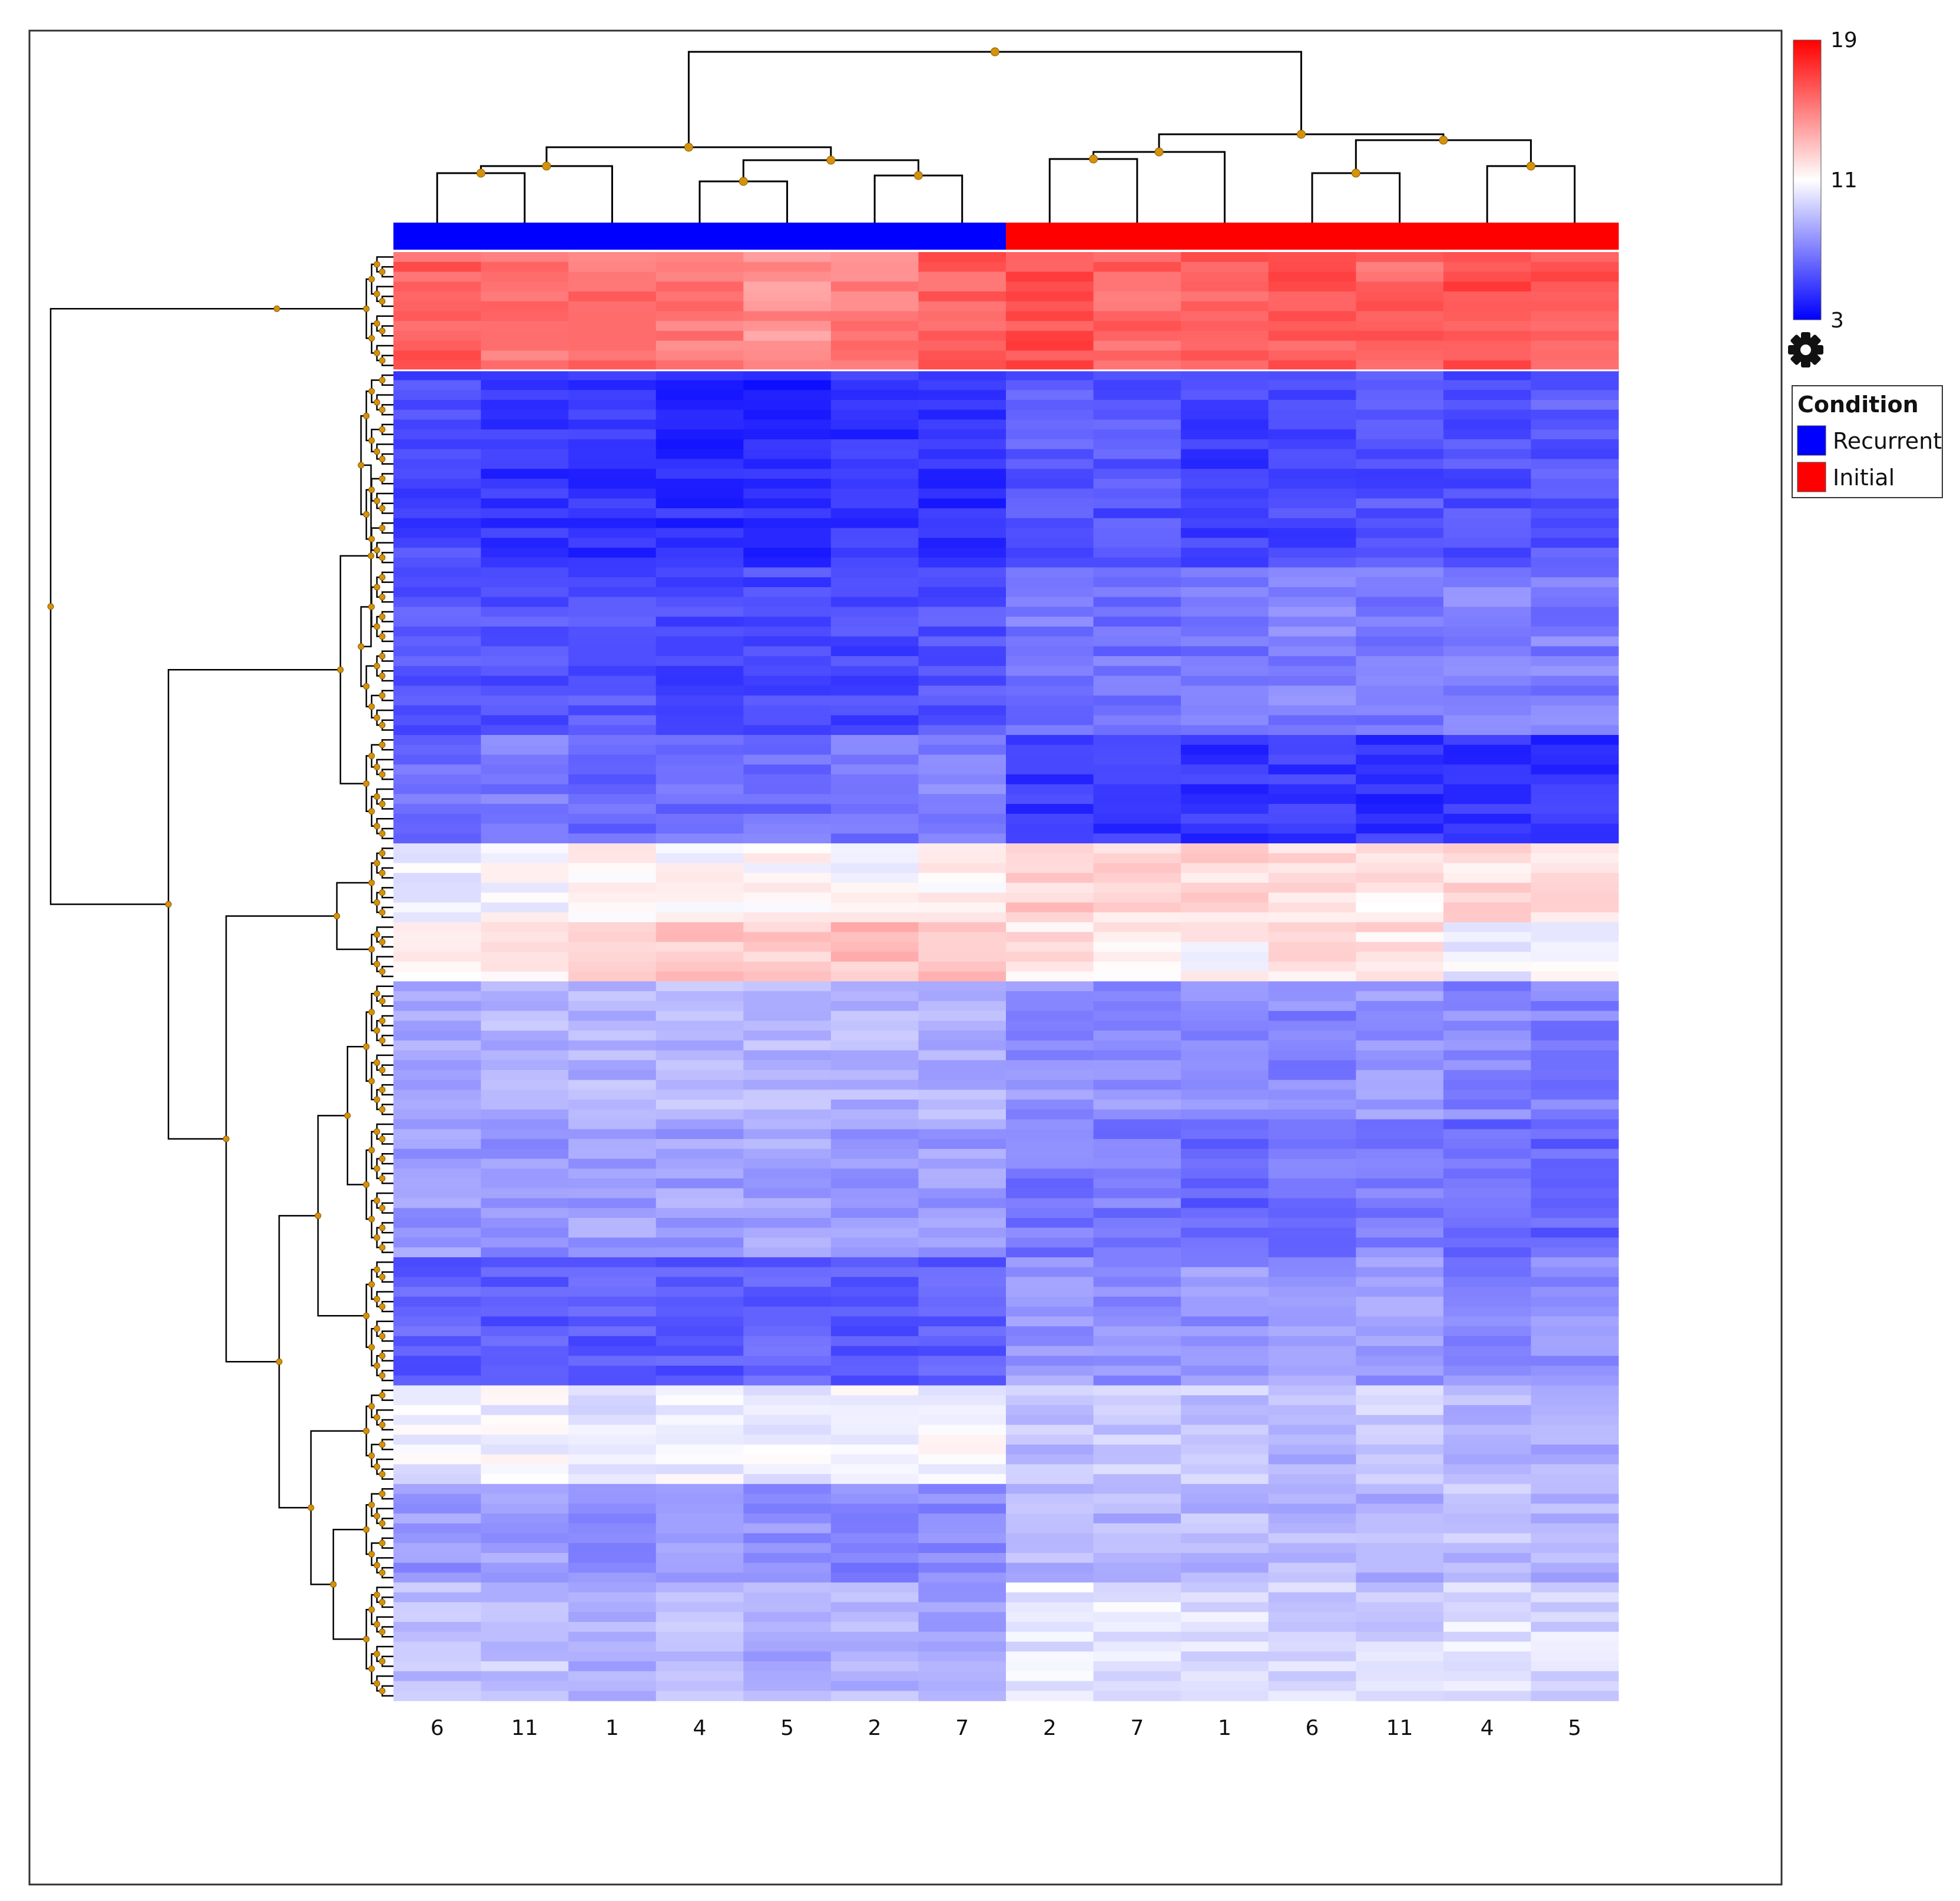 This screenshot has height=1901, width=1960. What do you see at coordinates (1805, 349) in the screenshot?
I see `gear-icon` at bounding box center [1805, 349].